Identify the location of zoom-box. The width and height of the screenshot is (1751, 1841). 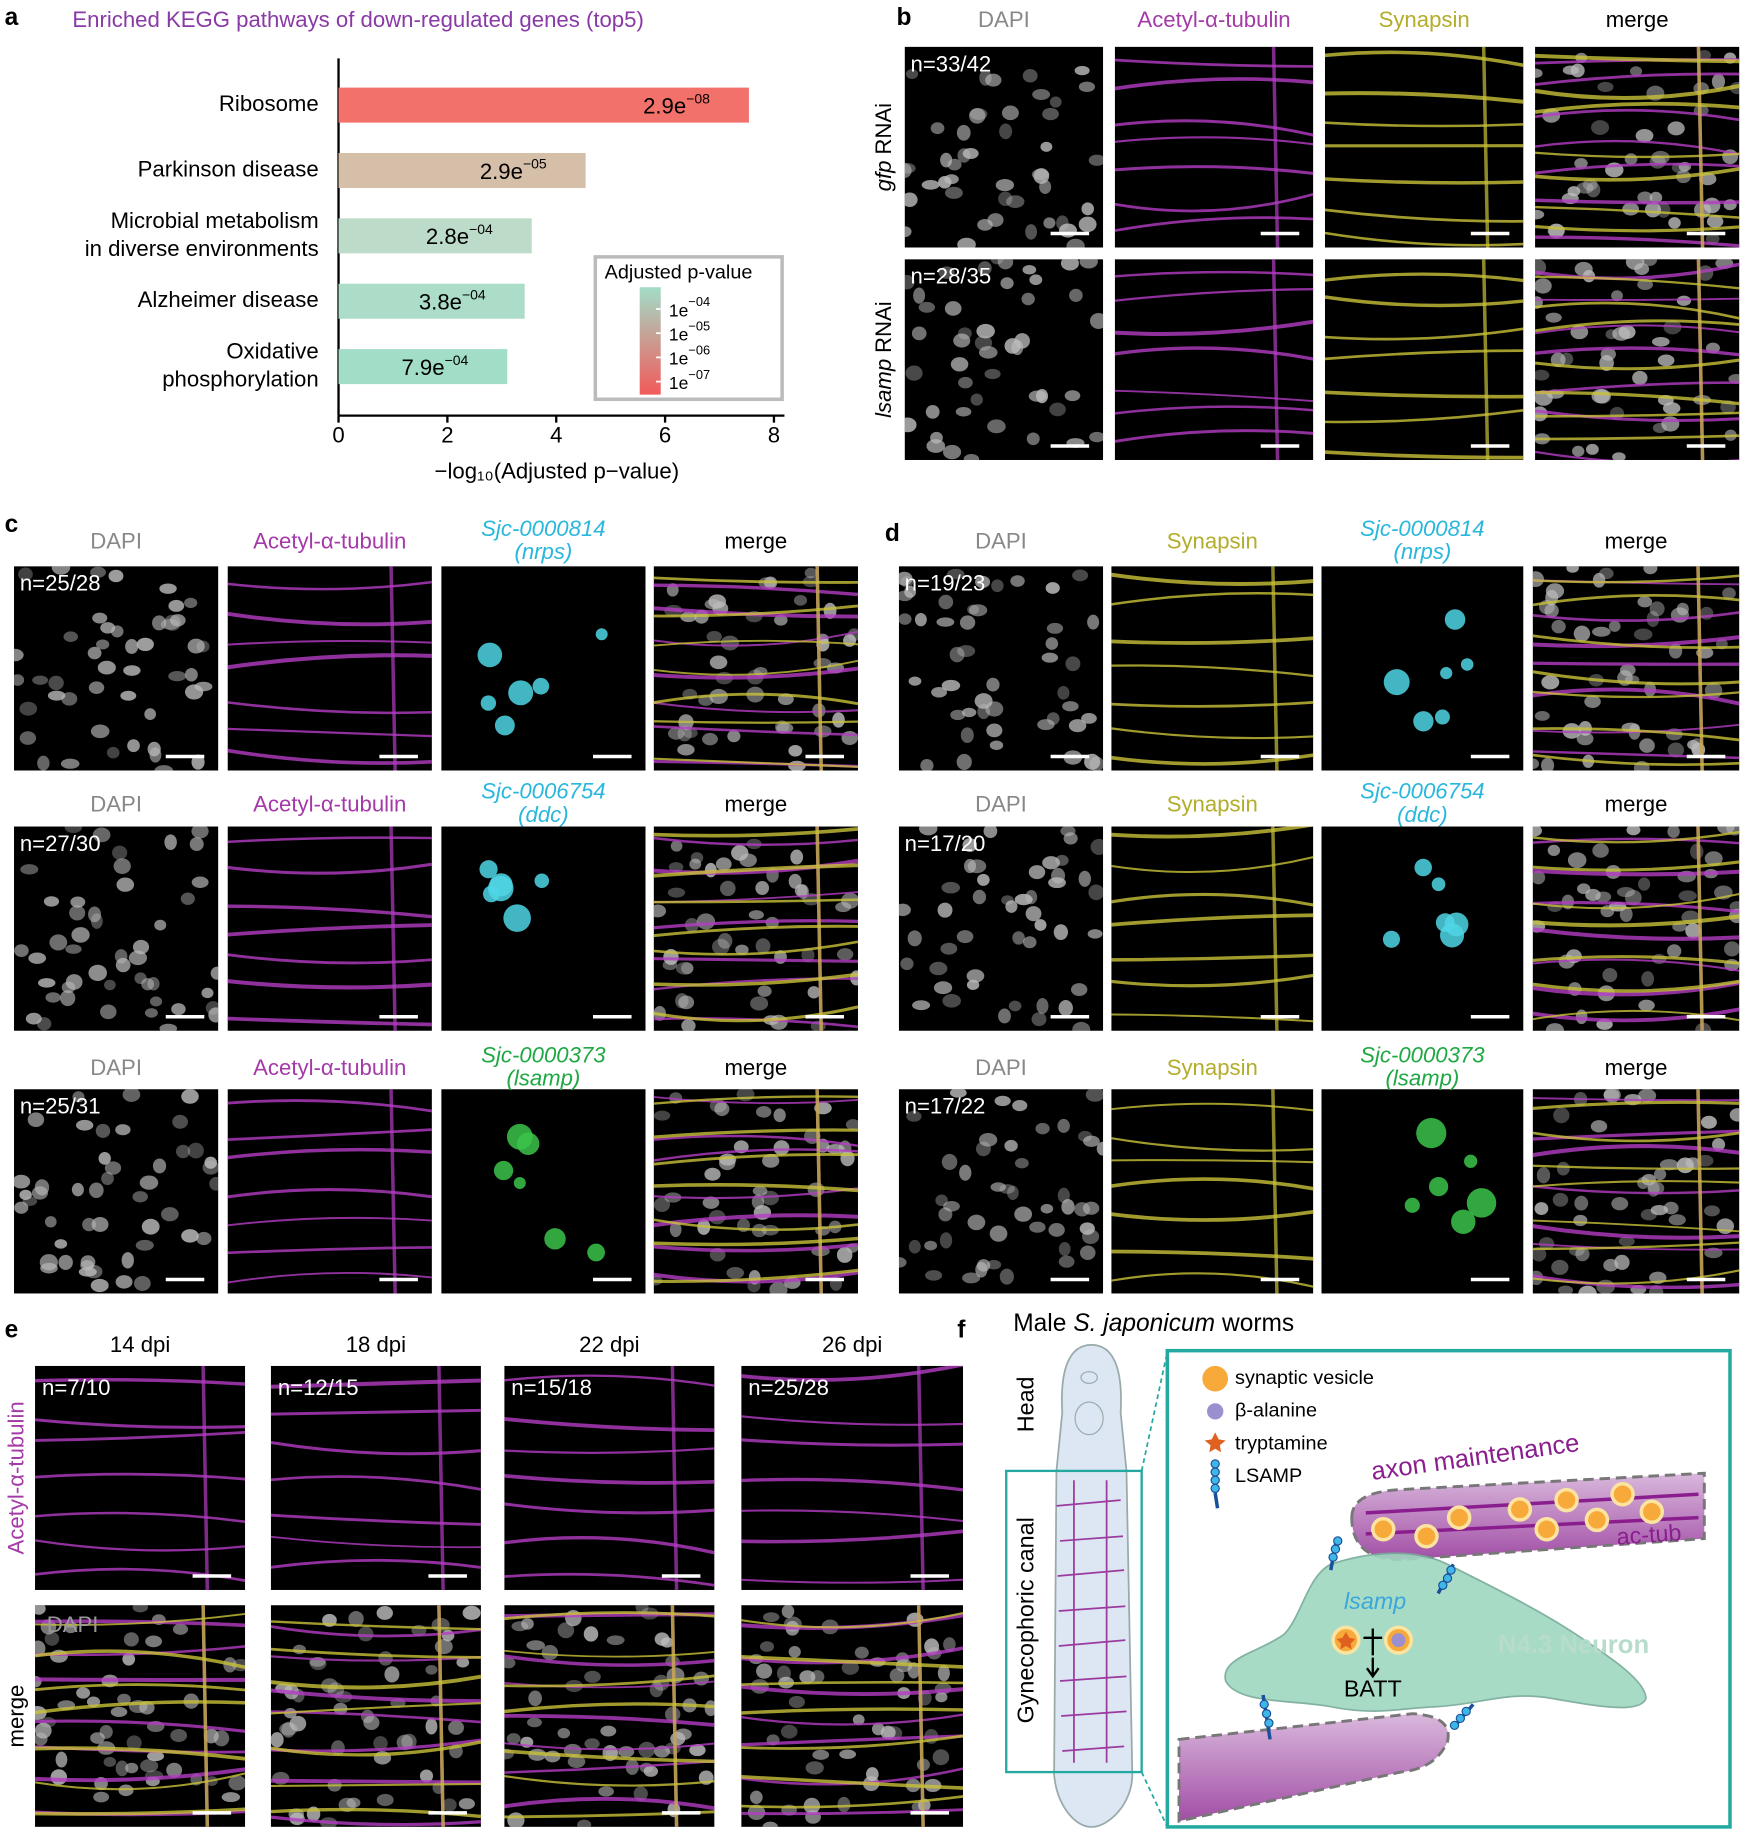
(1074, 1621).